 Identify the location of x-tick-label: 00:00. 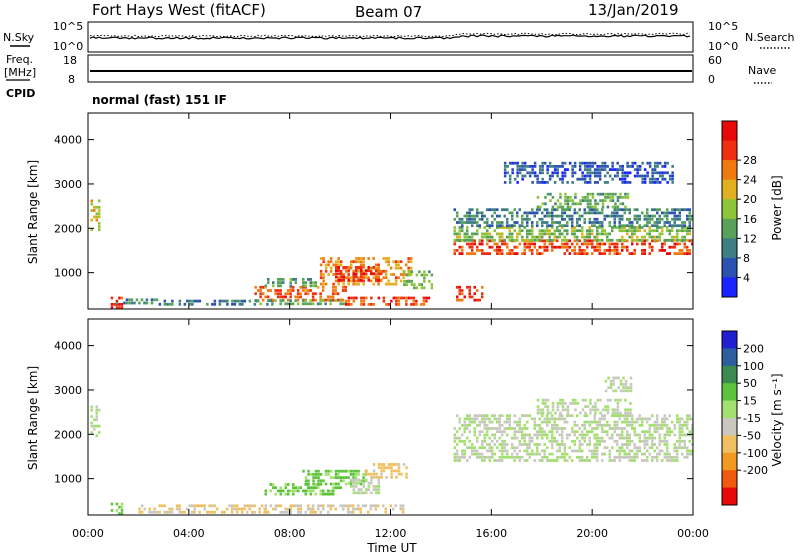
(693, 533).